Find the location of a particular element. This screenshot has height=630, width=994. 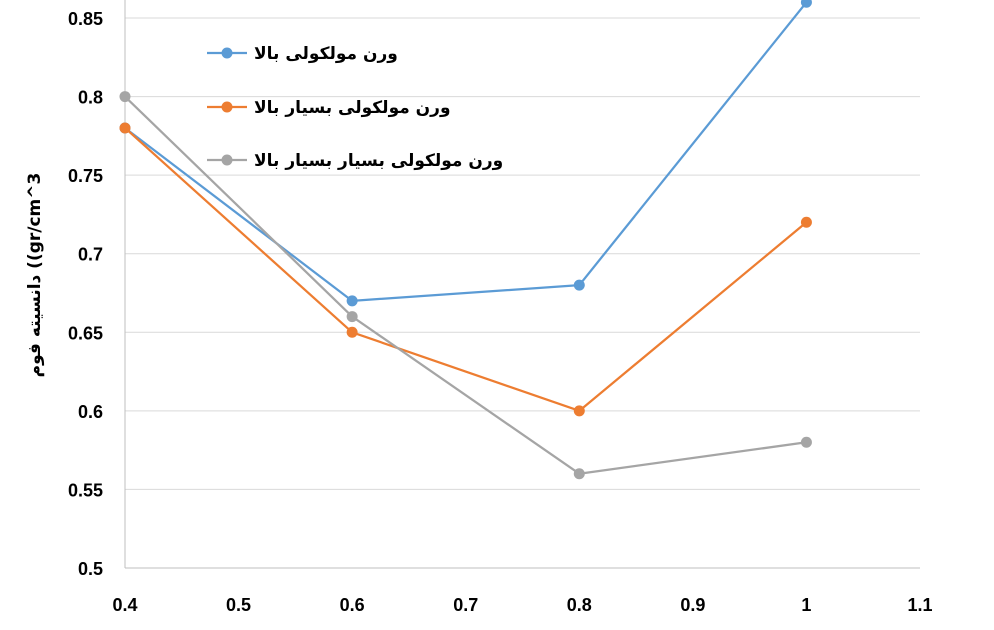

x-tick-label: 0.6 is located at coordinates (352, 605).